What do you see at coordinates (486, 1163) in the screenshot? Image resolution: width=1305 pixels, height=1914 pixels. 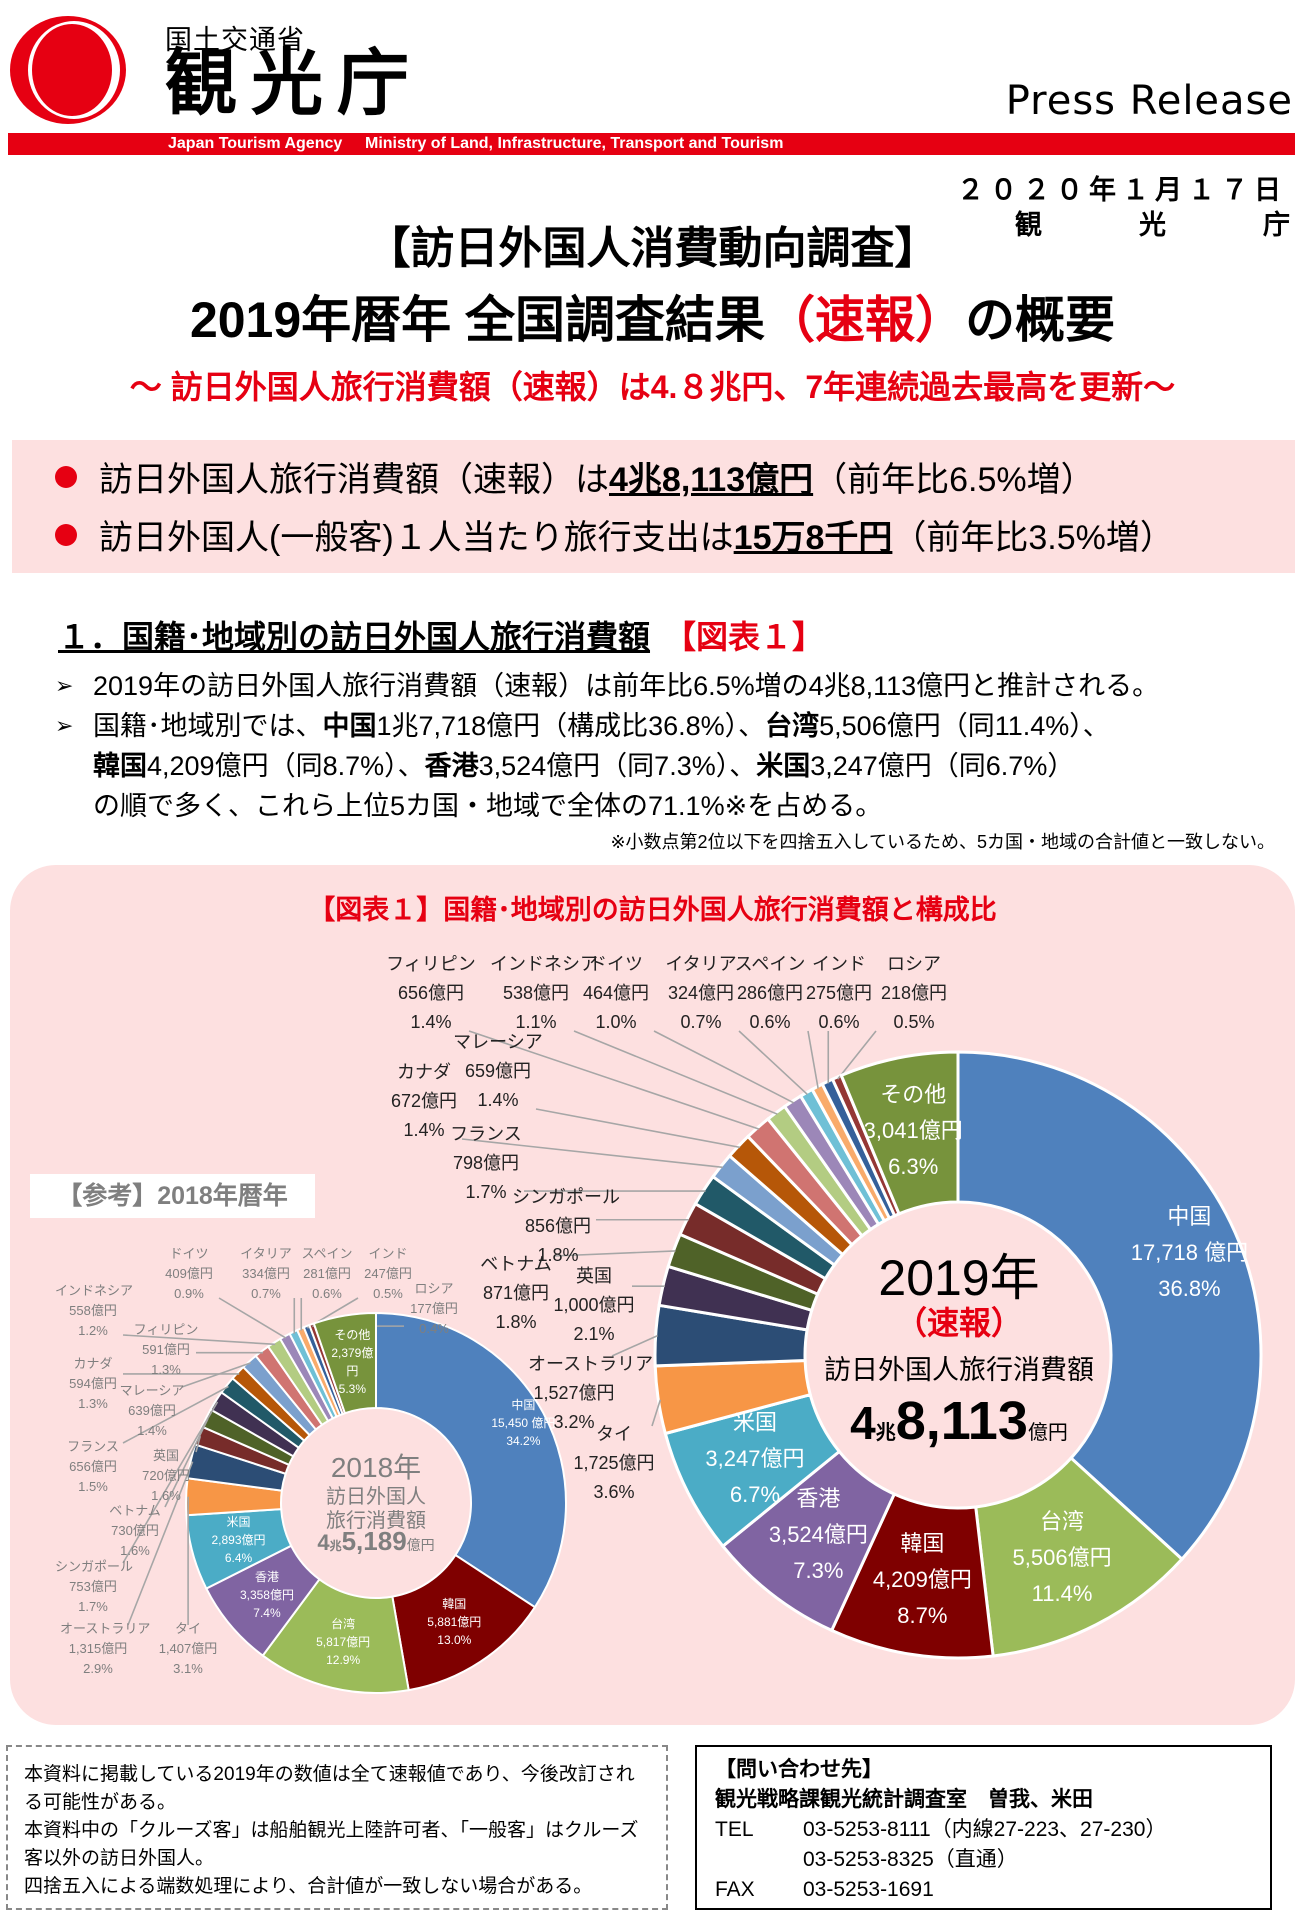 I see `slice-label-amount: 798億円` at bounding box center [486, 1163].